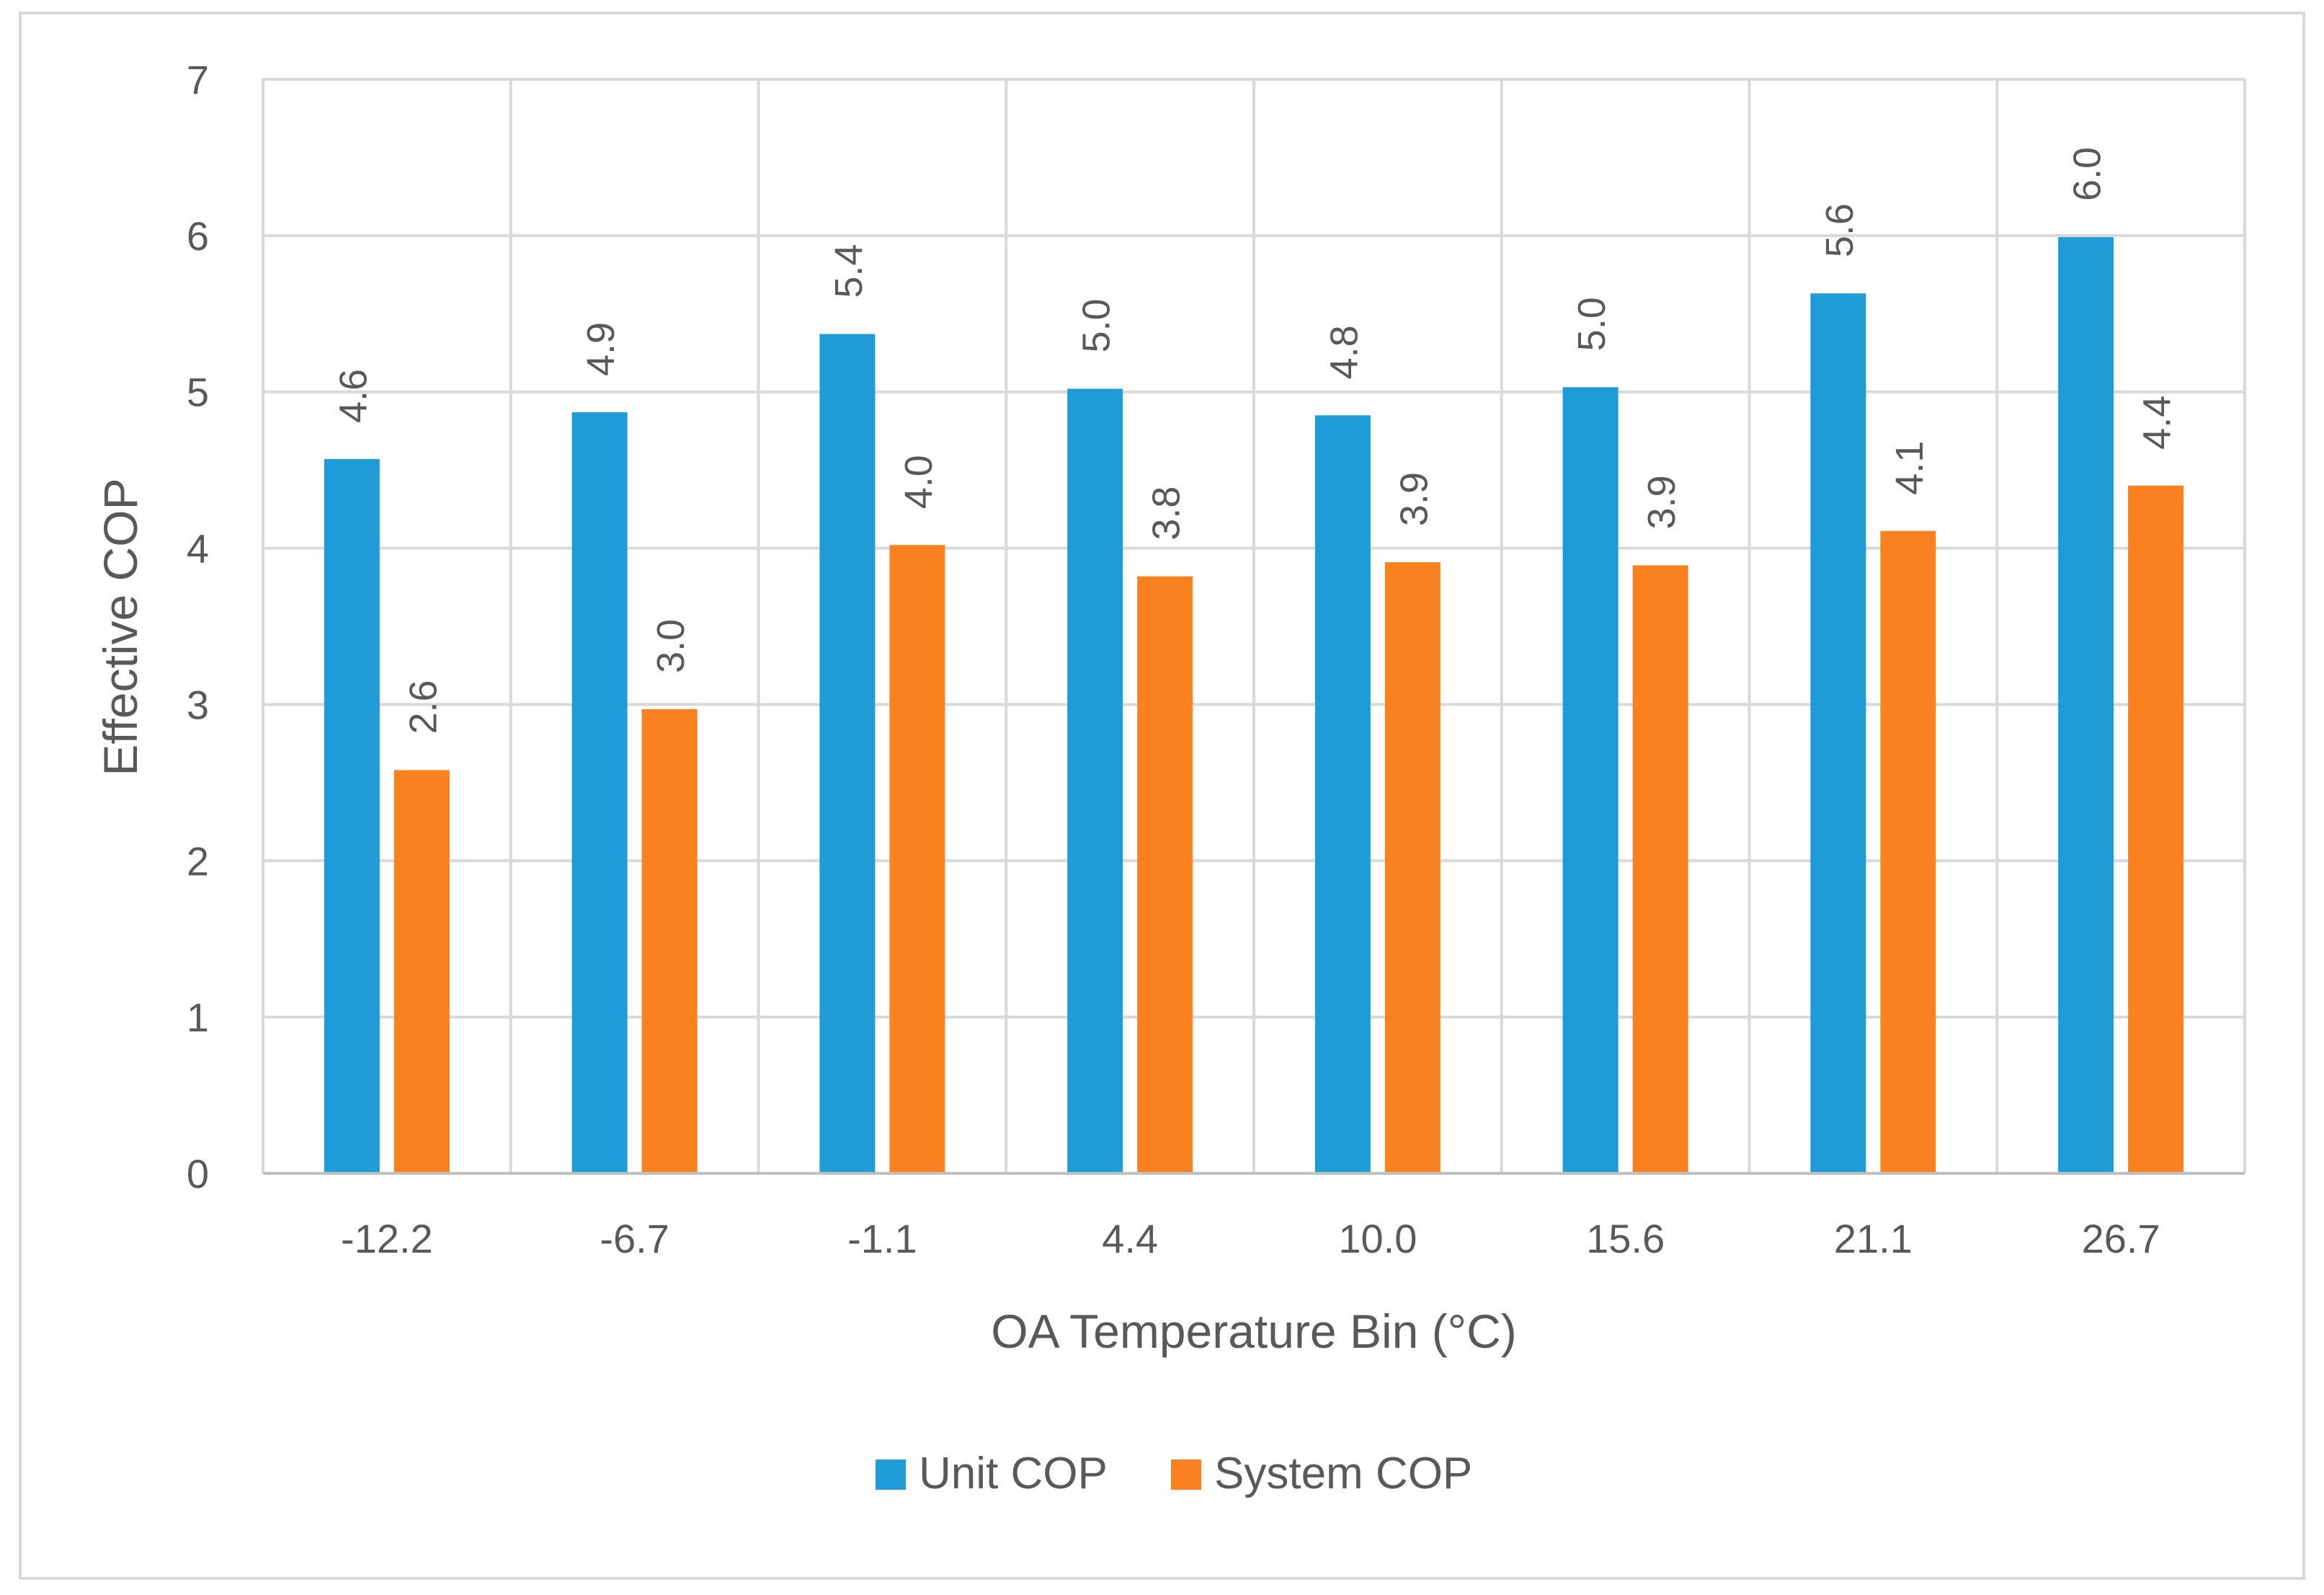 This screenshot has height=1595, width=2324. Describe the element at coordinates (198, 236) in the screenshot. I see `y-tick-label: 6` at that location.